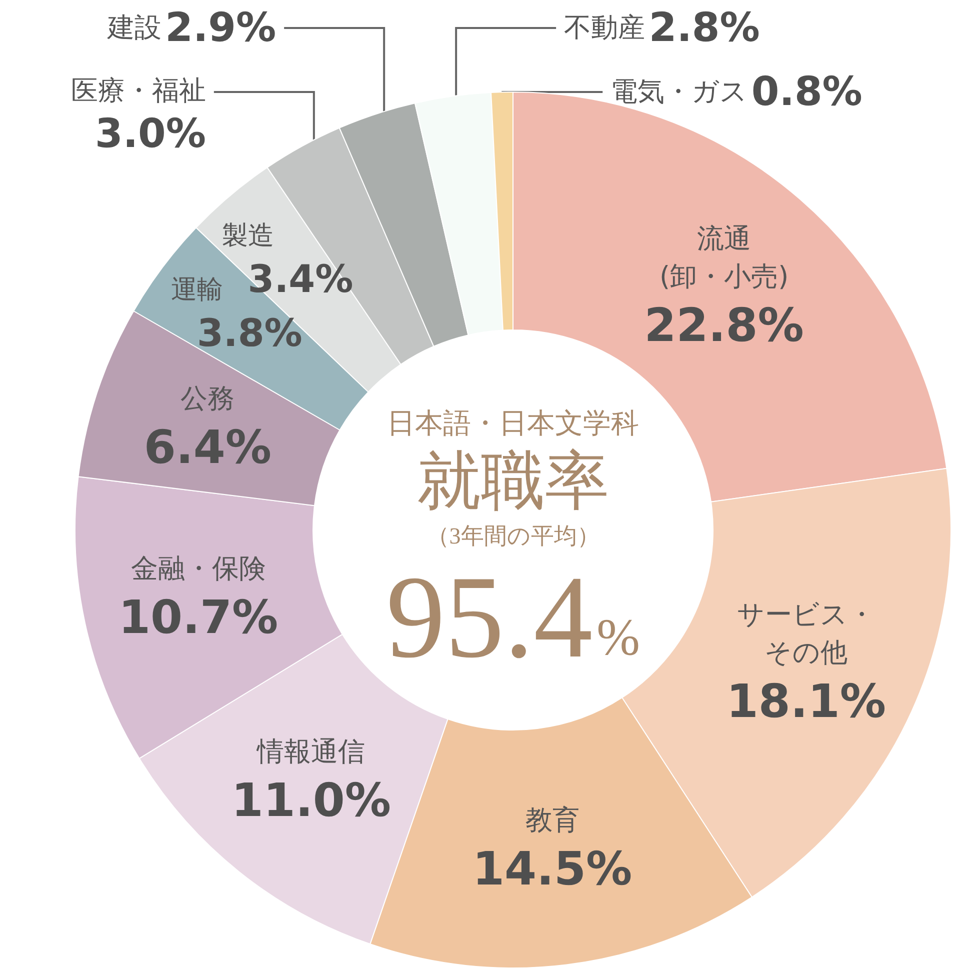  What do you see at coordinates (150, 134) in the screenshot?
I see `data-label: 3.0%` at bounding box center [150, 134].